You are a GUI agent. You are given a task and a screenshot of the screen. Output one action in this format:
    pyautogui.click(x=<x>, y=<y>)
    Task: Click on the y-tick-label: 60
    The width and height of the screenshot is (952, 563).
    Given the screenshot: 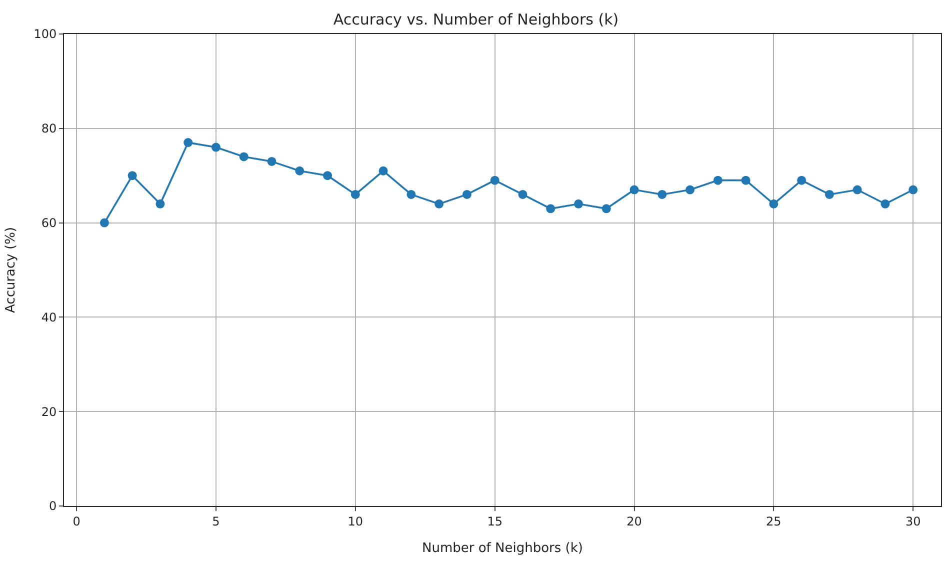 What is the action you would take?
    pyautogui.click(x=49, y=223)
    